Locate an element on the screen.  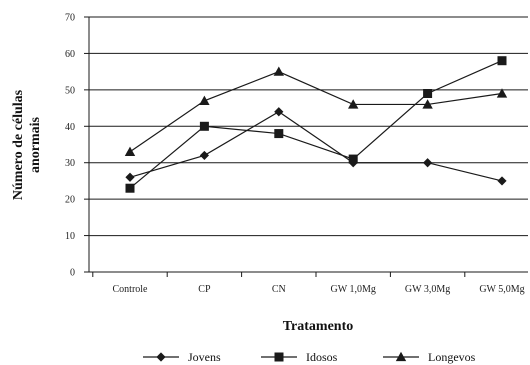
legend-item-longevos: Longevos is located at coordinates (429, 357).